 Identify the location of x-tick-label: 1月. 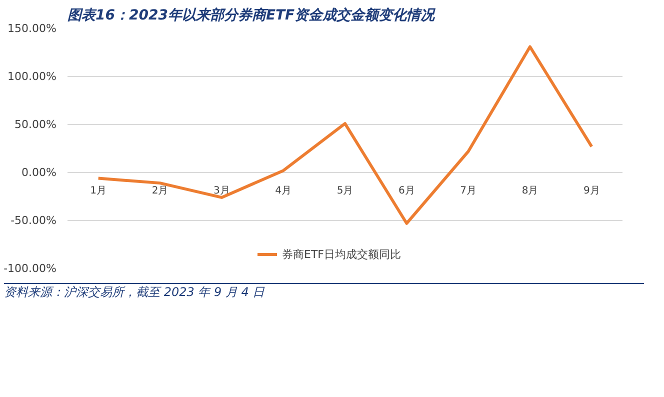
(98, 191).